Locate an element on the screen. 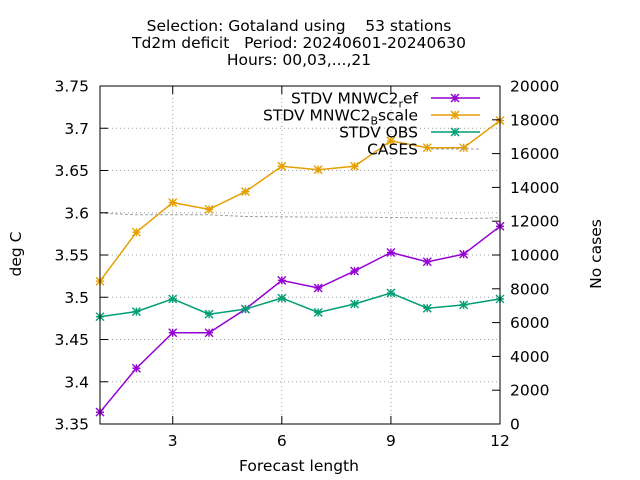 This screenshot has height=480, width=640. y2-tick-label: 18000 is located at coordinates (534, 120).